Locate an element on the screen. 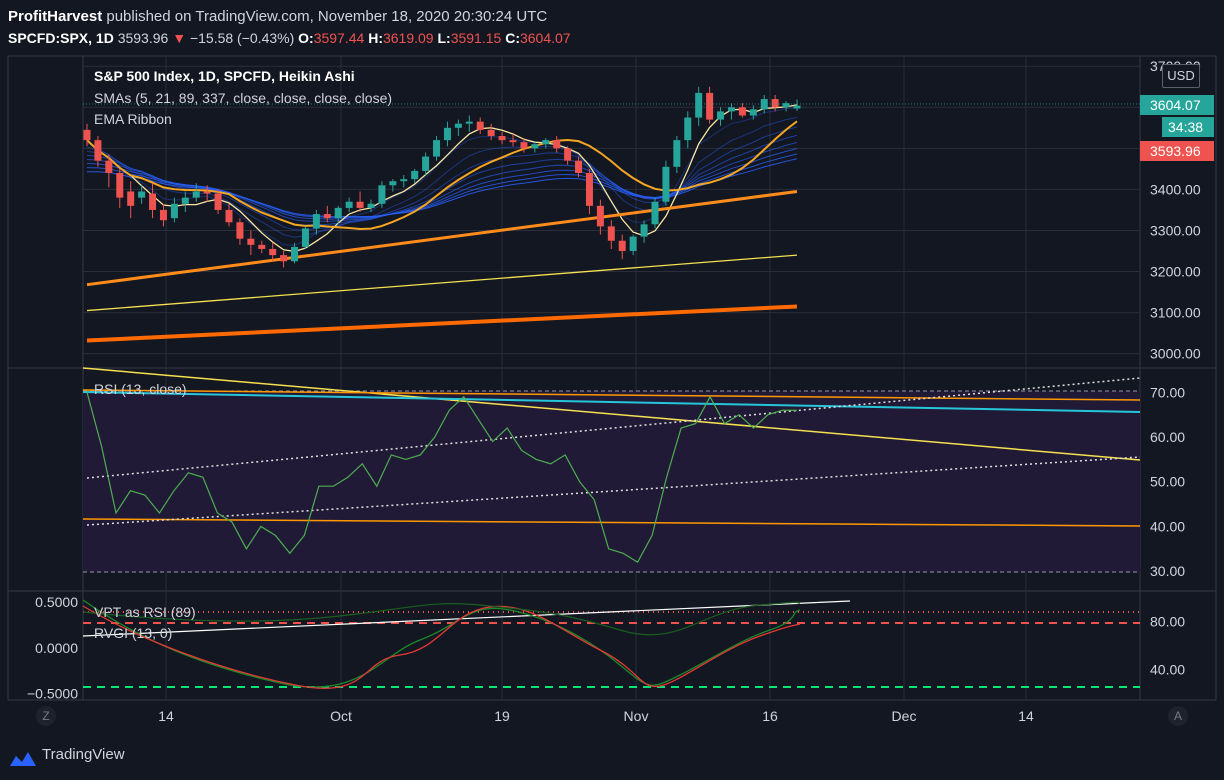  symbol-name: SPCFD:SPX, 1D is located at coordinates (61, 38).